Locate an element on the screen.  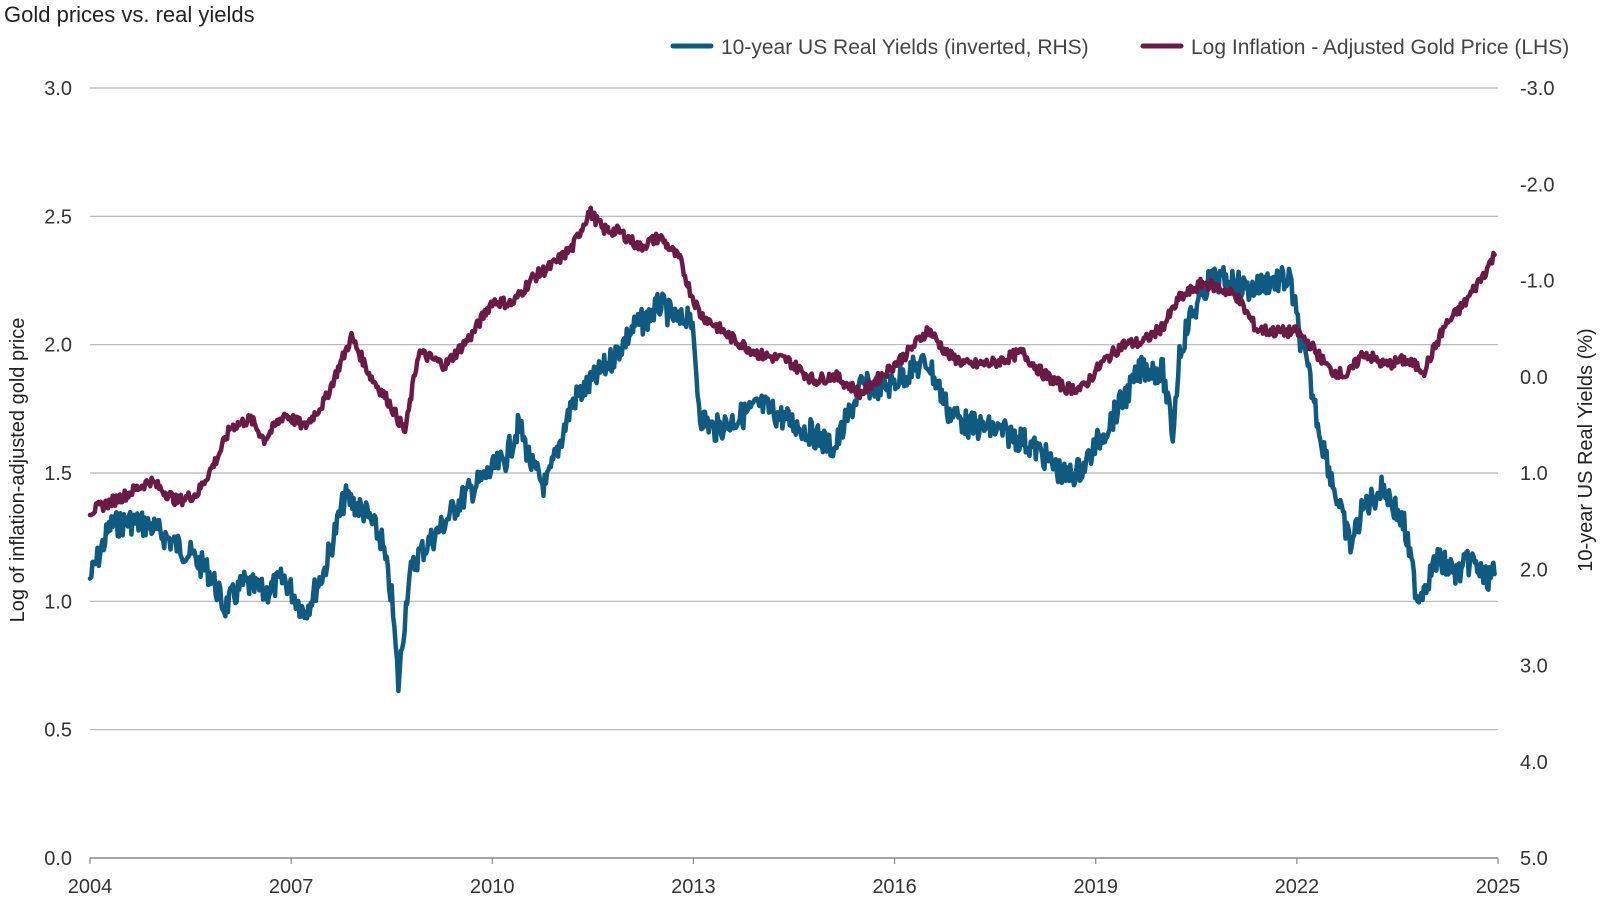
y-right-tick-label: 5.0 is located at coordinates (1534, 859).